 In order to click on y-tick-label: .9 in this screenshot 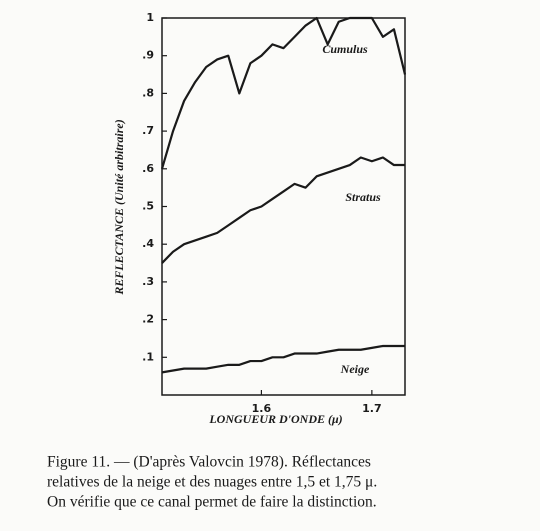, I will do `click(148, 55)`.